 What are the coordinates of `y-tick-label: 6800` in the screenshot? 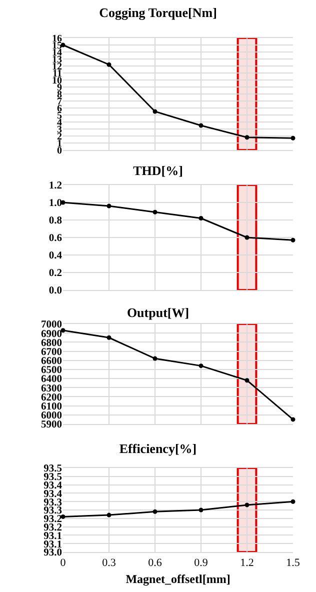 It's located at (51, 343).